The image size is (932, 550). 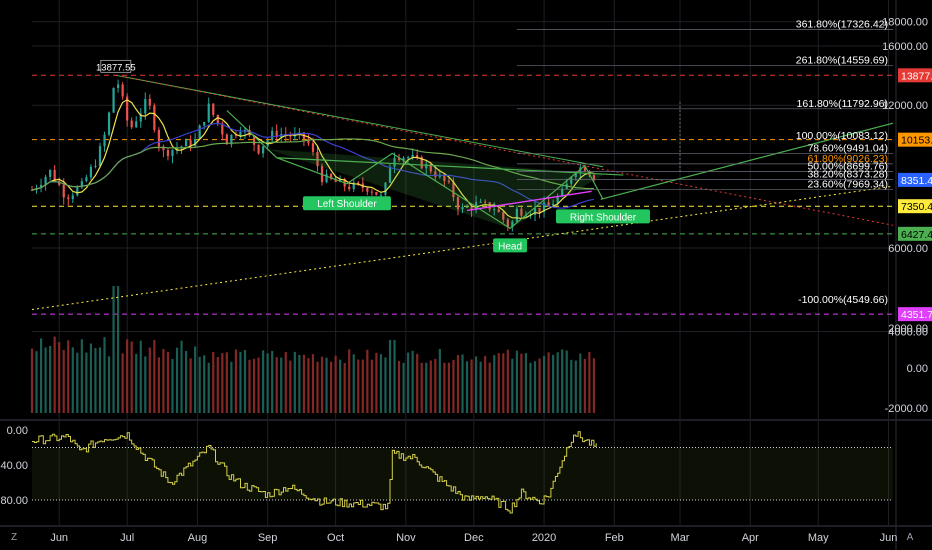 What do you see at coordinates (910, 537) in the screenshot?
I see `auto-scale-button: A` at bounding box center [910, 537].